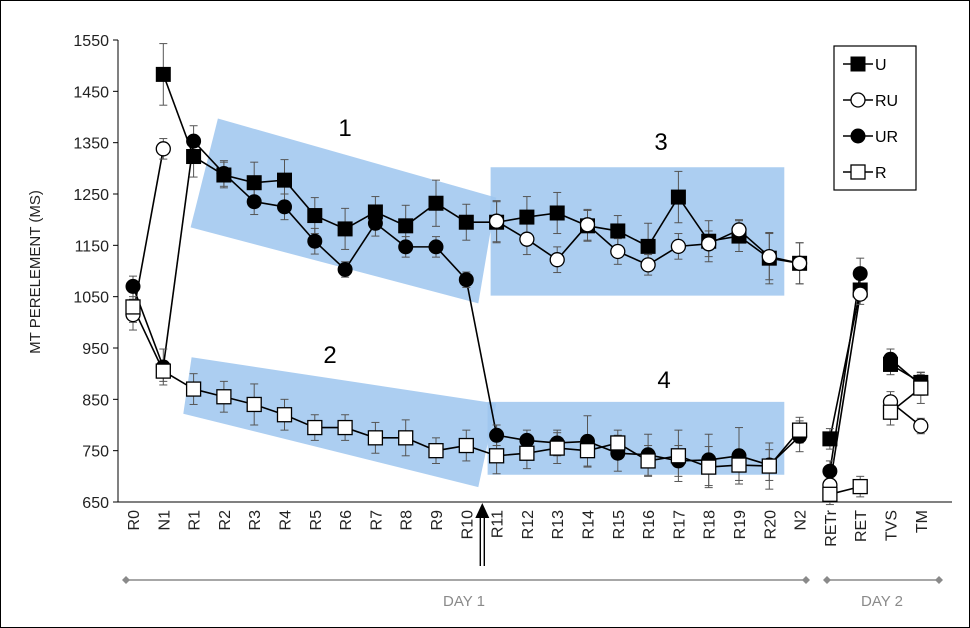 Image resolution: width=970 pixels, height=628 pixels. What do you see at coordinates (861, 526) in the screenshot?
I see `x-tick-label: RET` at bounding box center [861, 526].